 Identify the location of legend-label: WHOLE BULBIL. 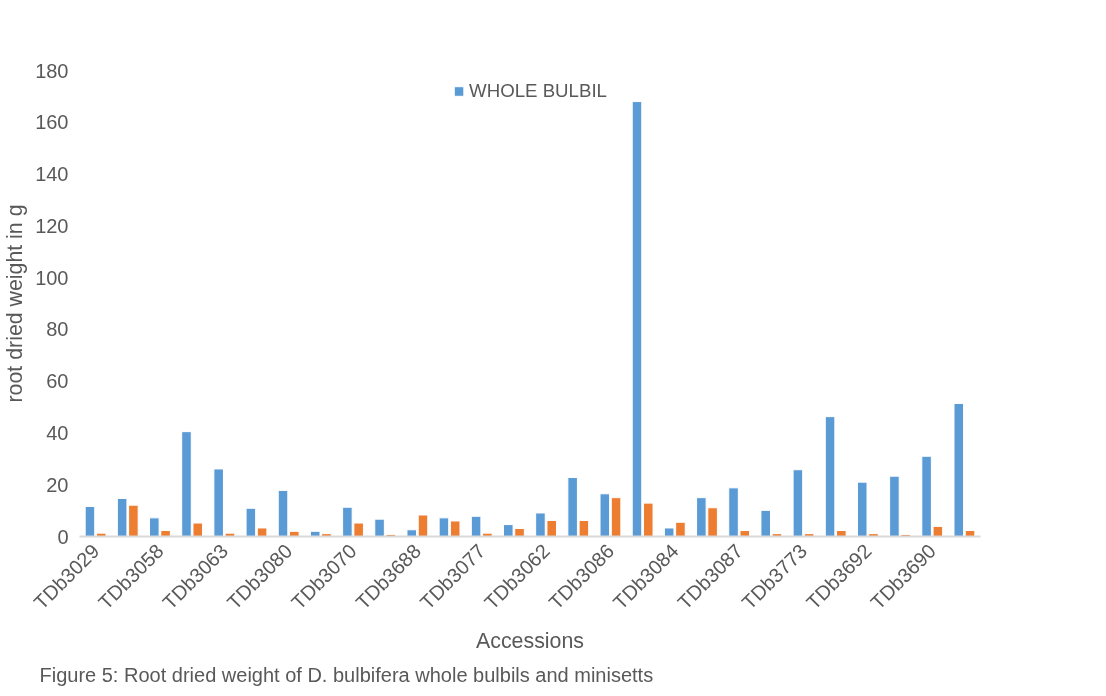
(538, 91).